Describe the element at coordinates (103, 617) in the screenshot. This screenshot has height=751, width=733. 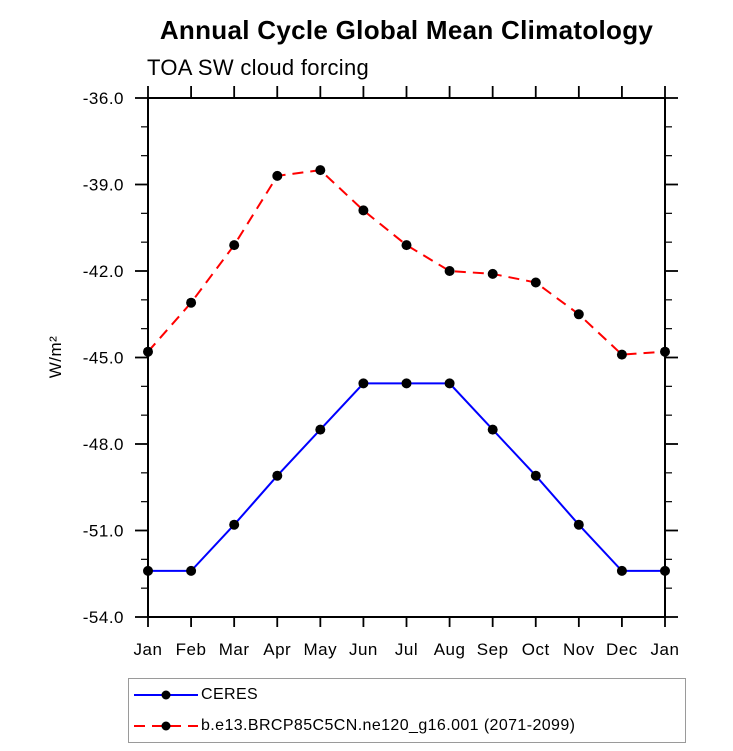
I see `y-tick-label: -54.0` at that location.